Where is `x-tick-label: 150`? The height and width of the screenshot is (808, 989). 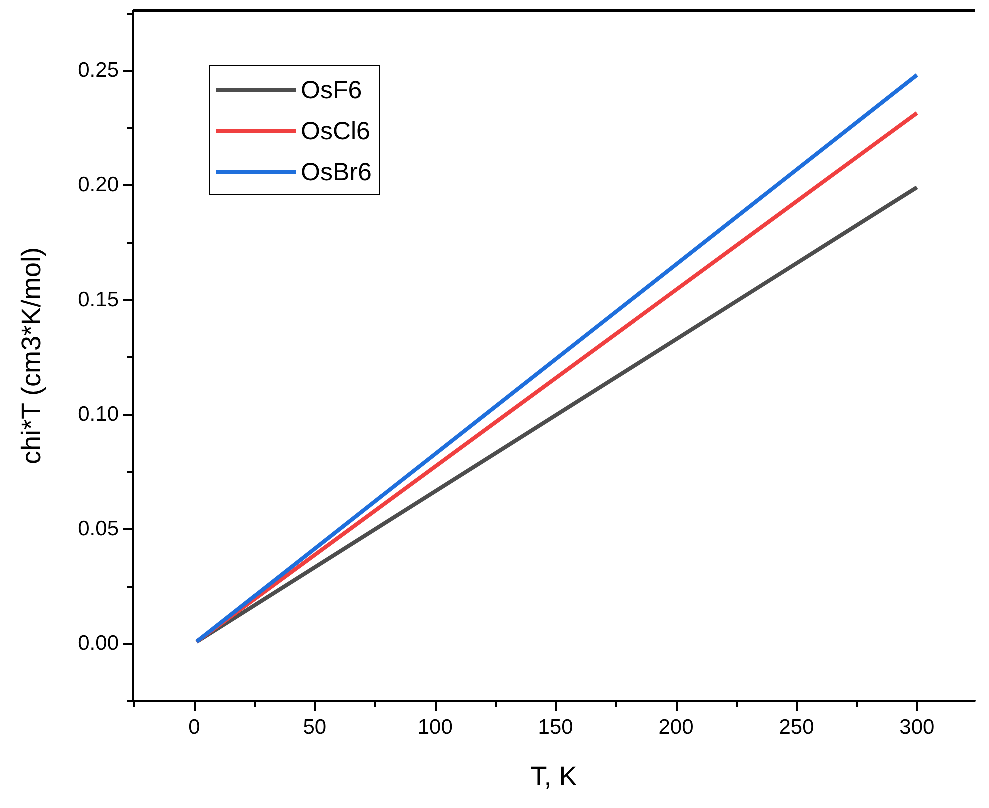
x-tick-label: 150 is located at coordinates (556, 727).